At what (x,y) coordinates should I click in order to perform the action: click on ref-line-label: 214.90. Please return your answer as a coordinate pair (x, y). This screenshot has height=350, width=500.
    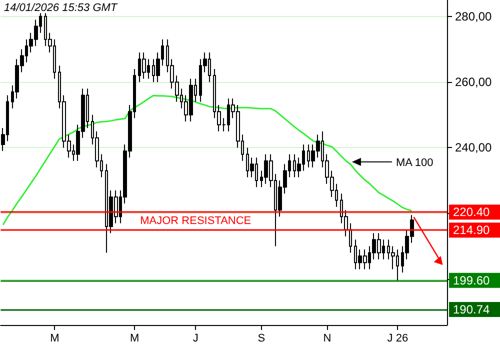
    Looking at the image, I should click on (471, 230).